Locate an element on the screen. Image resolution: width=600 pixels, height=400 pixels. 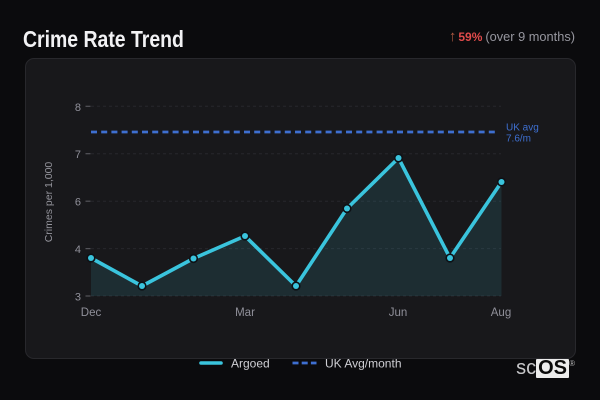
svg-text: 7 is located at coordinates (78, 155).